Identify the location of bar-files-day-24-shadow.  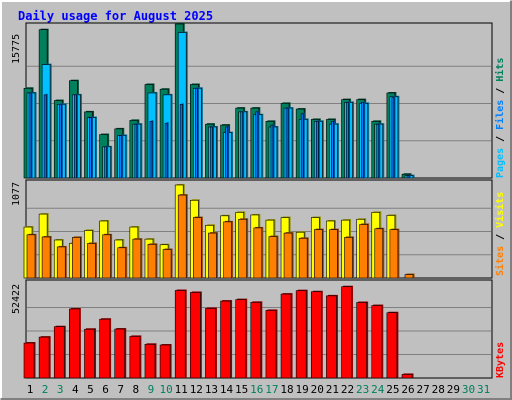
(379, 150).